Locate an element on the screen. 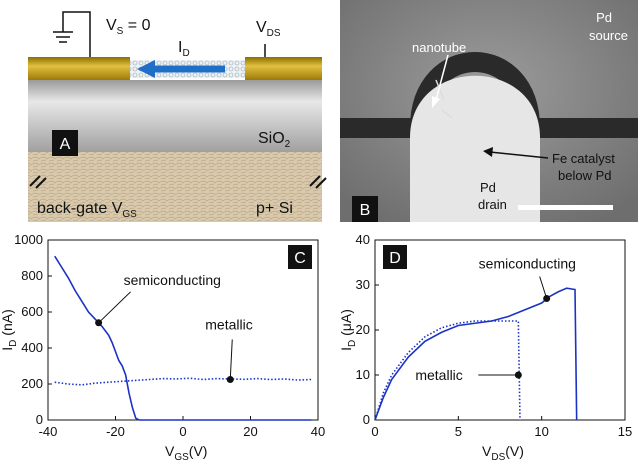 The height and width of the screenshot is (461, 638). oxide-label: SiO2 is located at coordinates (274, 140).